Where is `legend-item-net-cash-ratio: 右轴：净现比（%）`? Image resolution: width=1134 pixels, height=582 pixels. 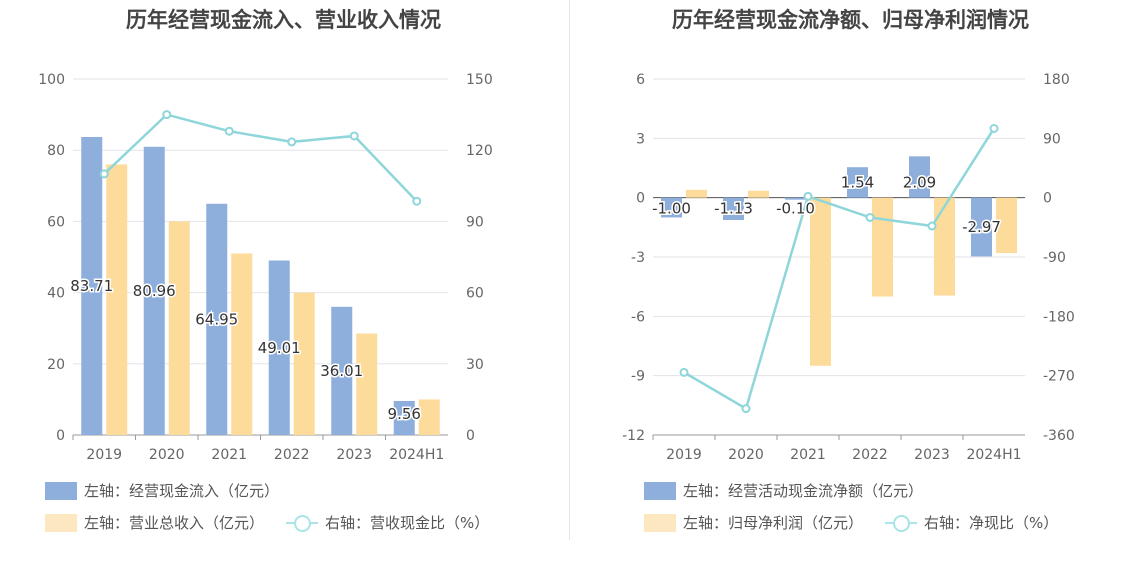
legend-item-net-cash-ratio: 右轴：净现比（%） is located at coordinates (971, 522).